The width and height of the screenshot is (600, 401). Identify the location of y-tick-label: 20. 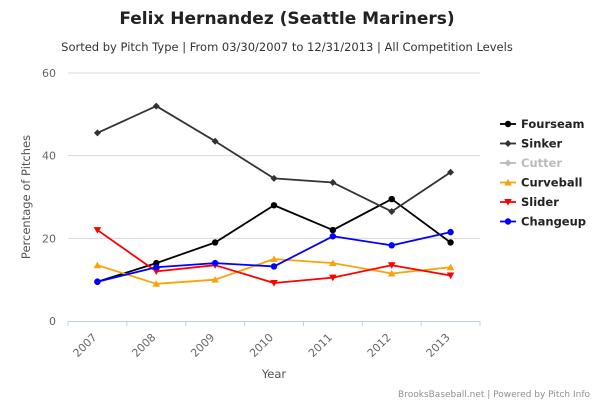
(49, 238).